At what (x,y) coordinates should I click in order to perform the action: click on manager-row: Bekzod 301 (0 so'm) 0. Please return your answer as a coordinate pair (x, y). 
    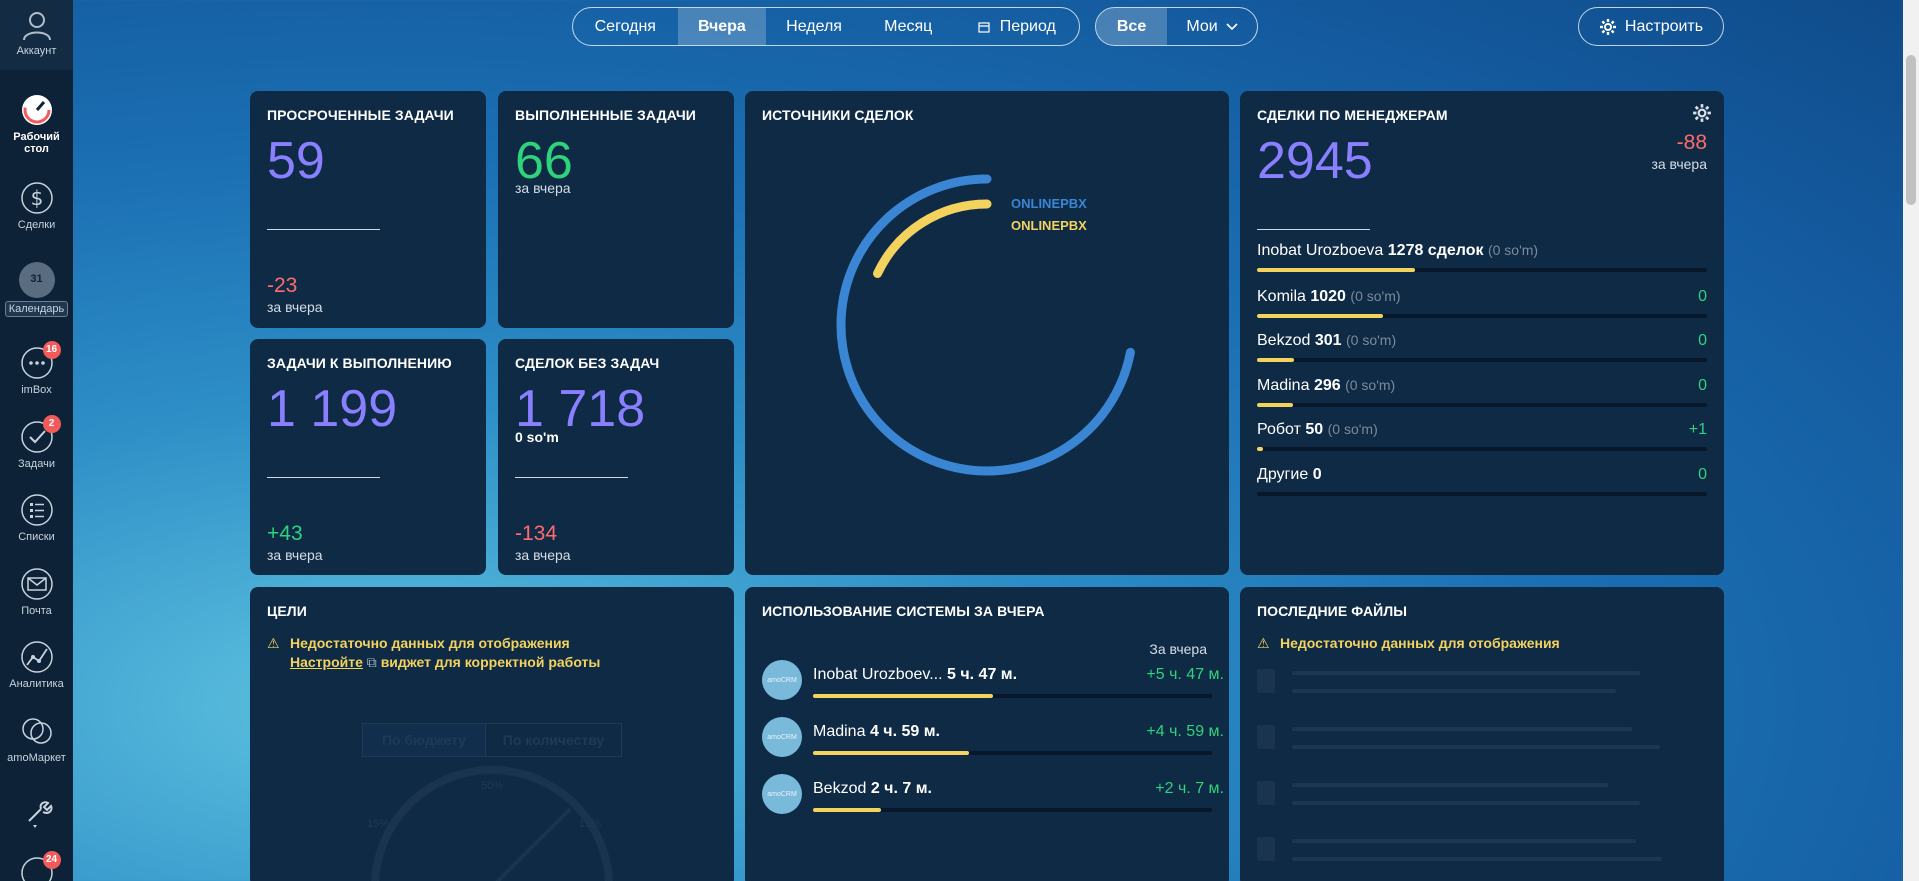
    Looking at the image, I should click on (1482, 347).